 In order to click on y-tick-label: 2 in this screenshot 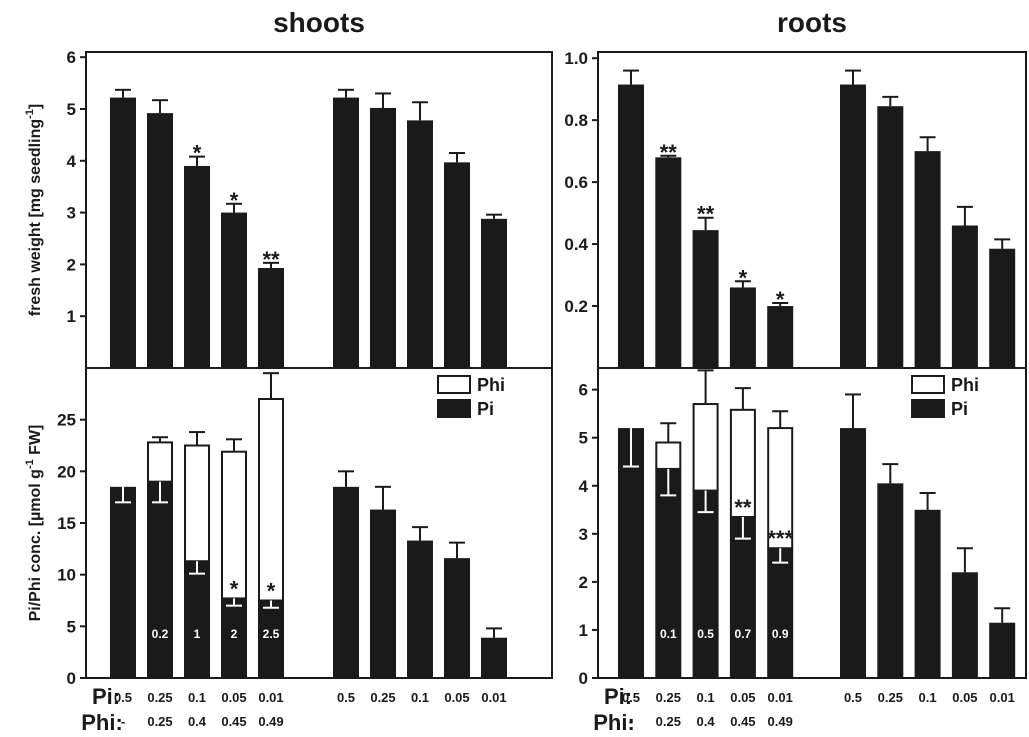, I will do `click(71, 264)`.